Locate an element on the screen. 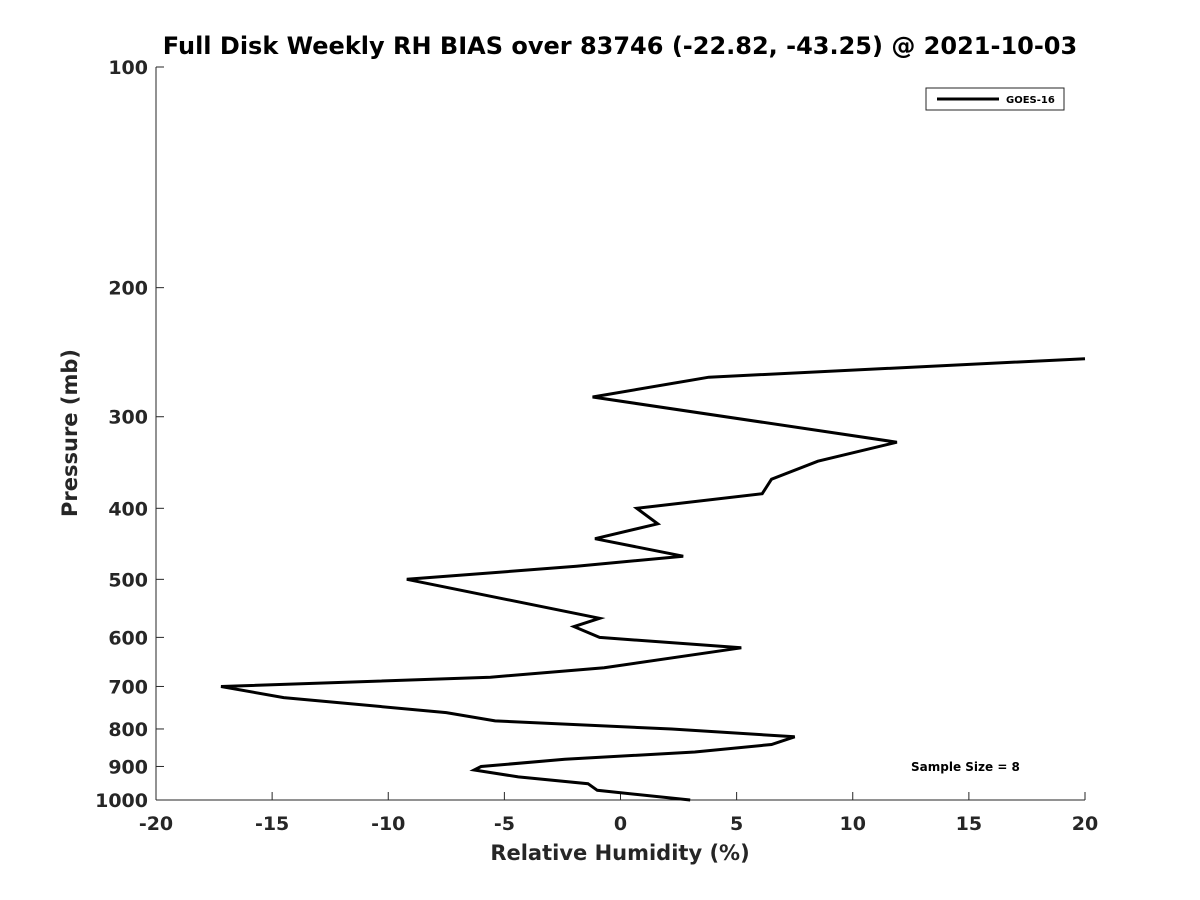 The width and height of the screenshot is (1200, 900). x-ticks: -20 -15 -10 -5 0 5 10 15 20 is located at coordinates (618, 813).